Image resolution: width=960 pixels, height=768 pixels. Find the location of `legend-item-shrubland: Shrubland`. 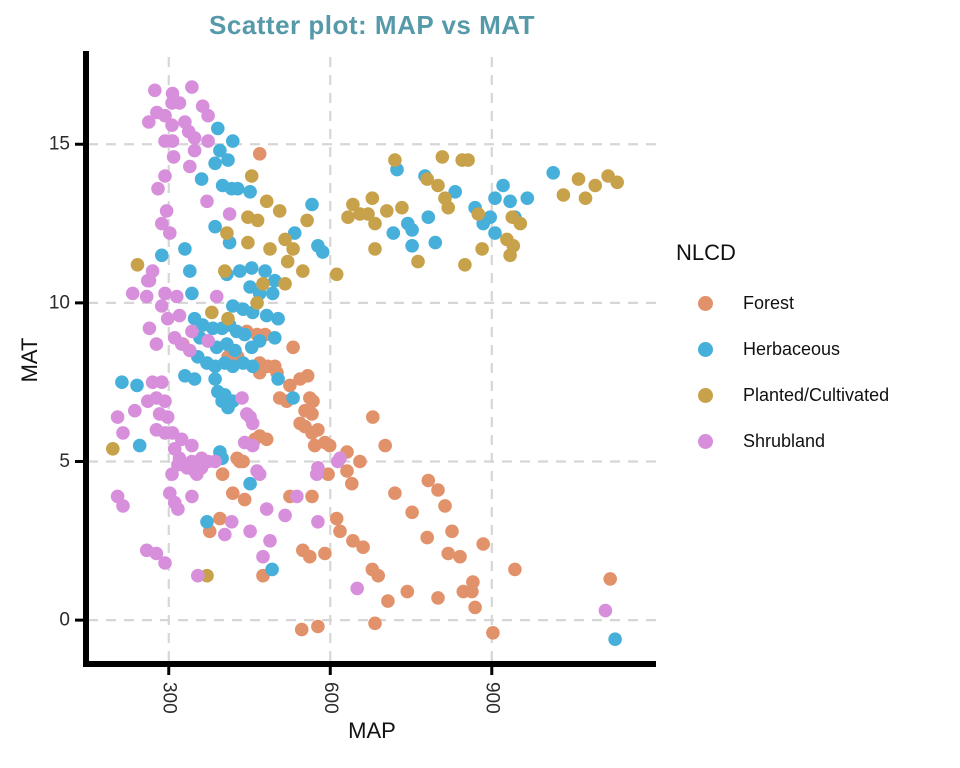

legend-item-shrubland: Shrubland is located at coordinates (782, 441).